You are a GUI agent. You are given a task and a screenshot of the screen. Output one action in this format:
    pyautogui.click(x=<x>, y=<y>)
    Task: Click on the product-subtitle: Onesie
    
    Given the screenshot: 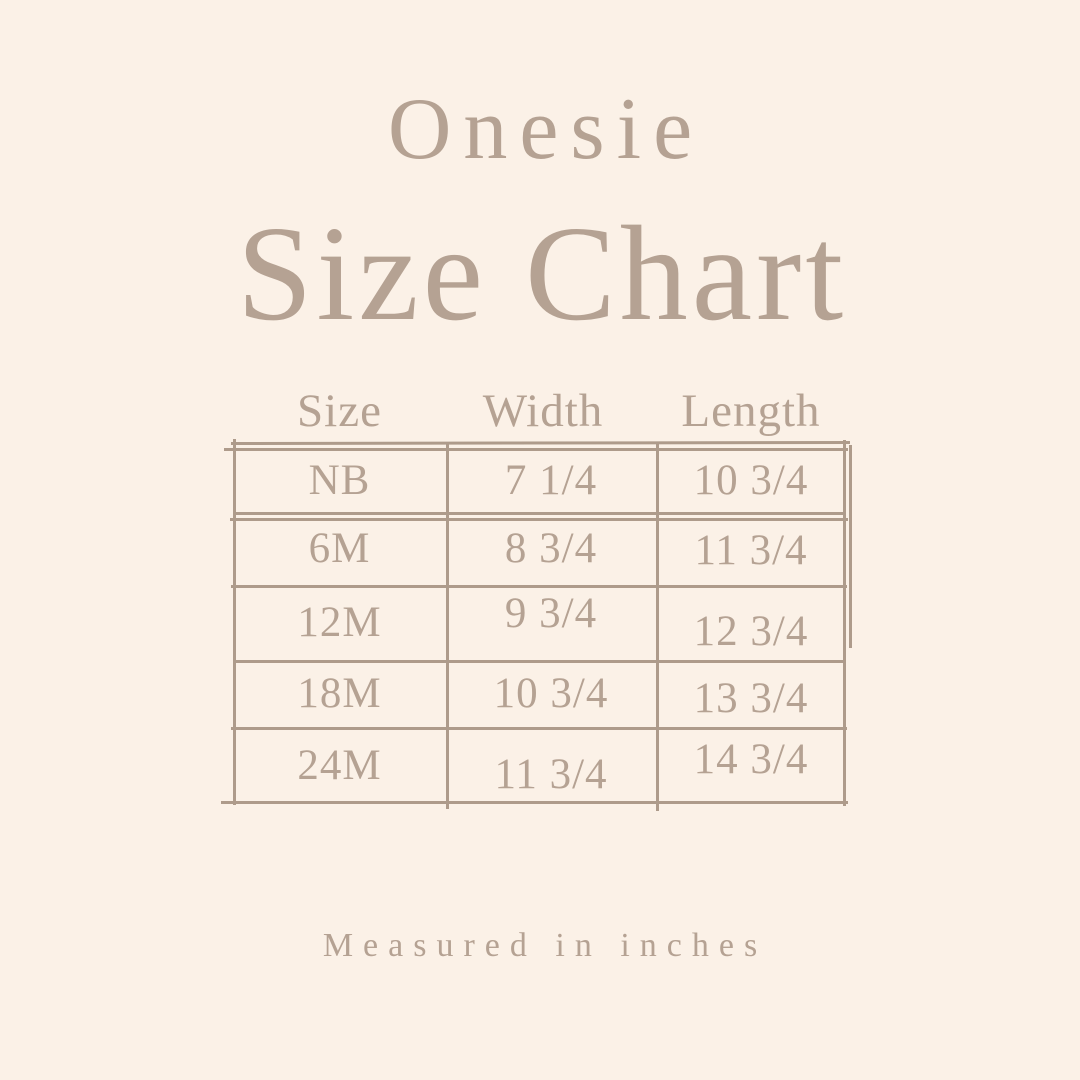 What is the action you would take?
    pyautogui.click(x=546, y=129)
    